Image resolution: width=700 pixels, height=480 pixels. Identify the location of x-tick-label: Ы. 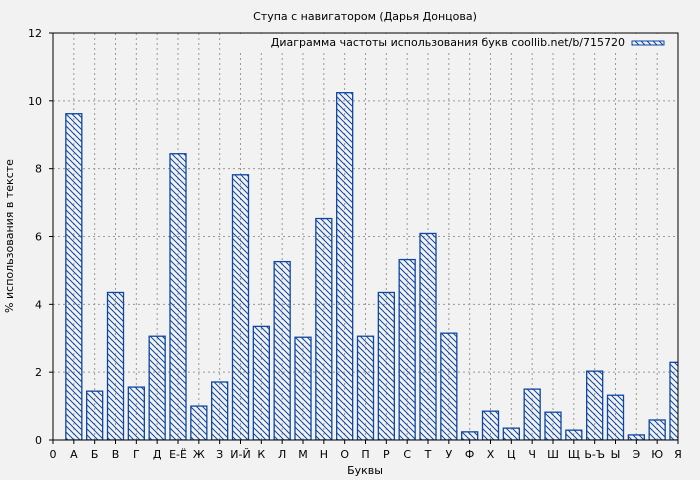
(616, 454).